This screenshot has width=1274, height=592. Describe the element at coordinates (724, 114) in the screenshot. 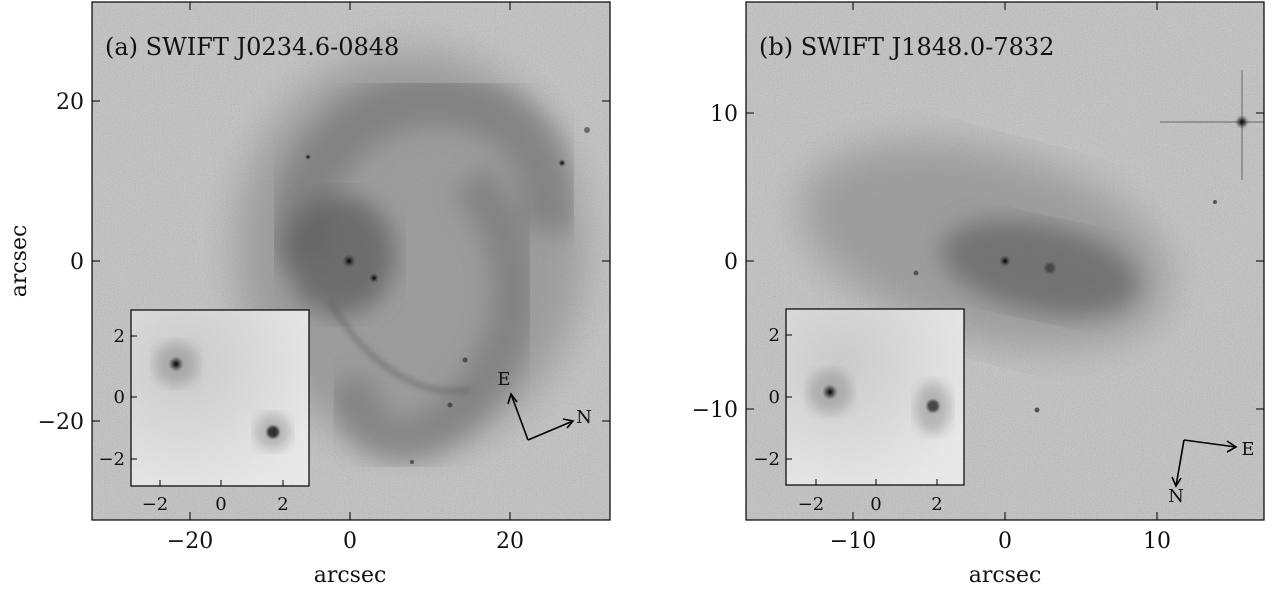

I see `y-tick-label: 10` at that location.